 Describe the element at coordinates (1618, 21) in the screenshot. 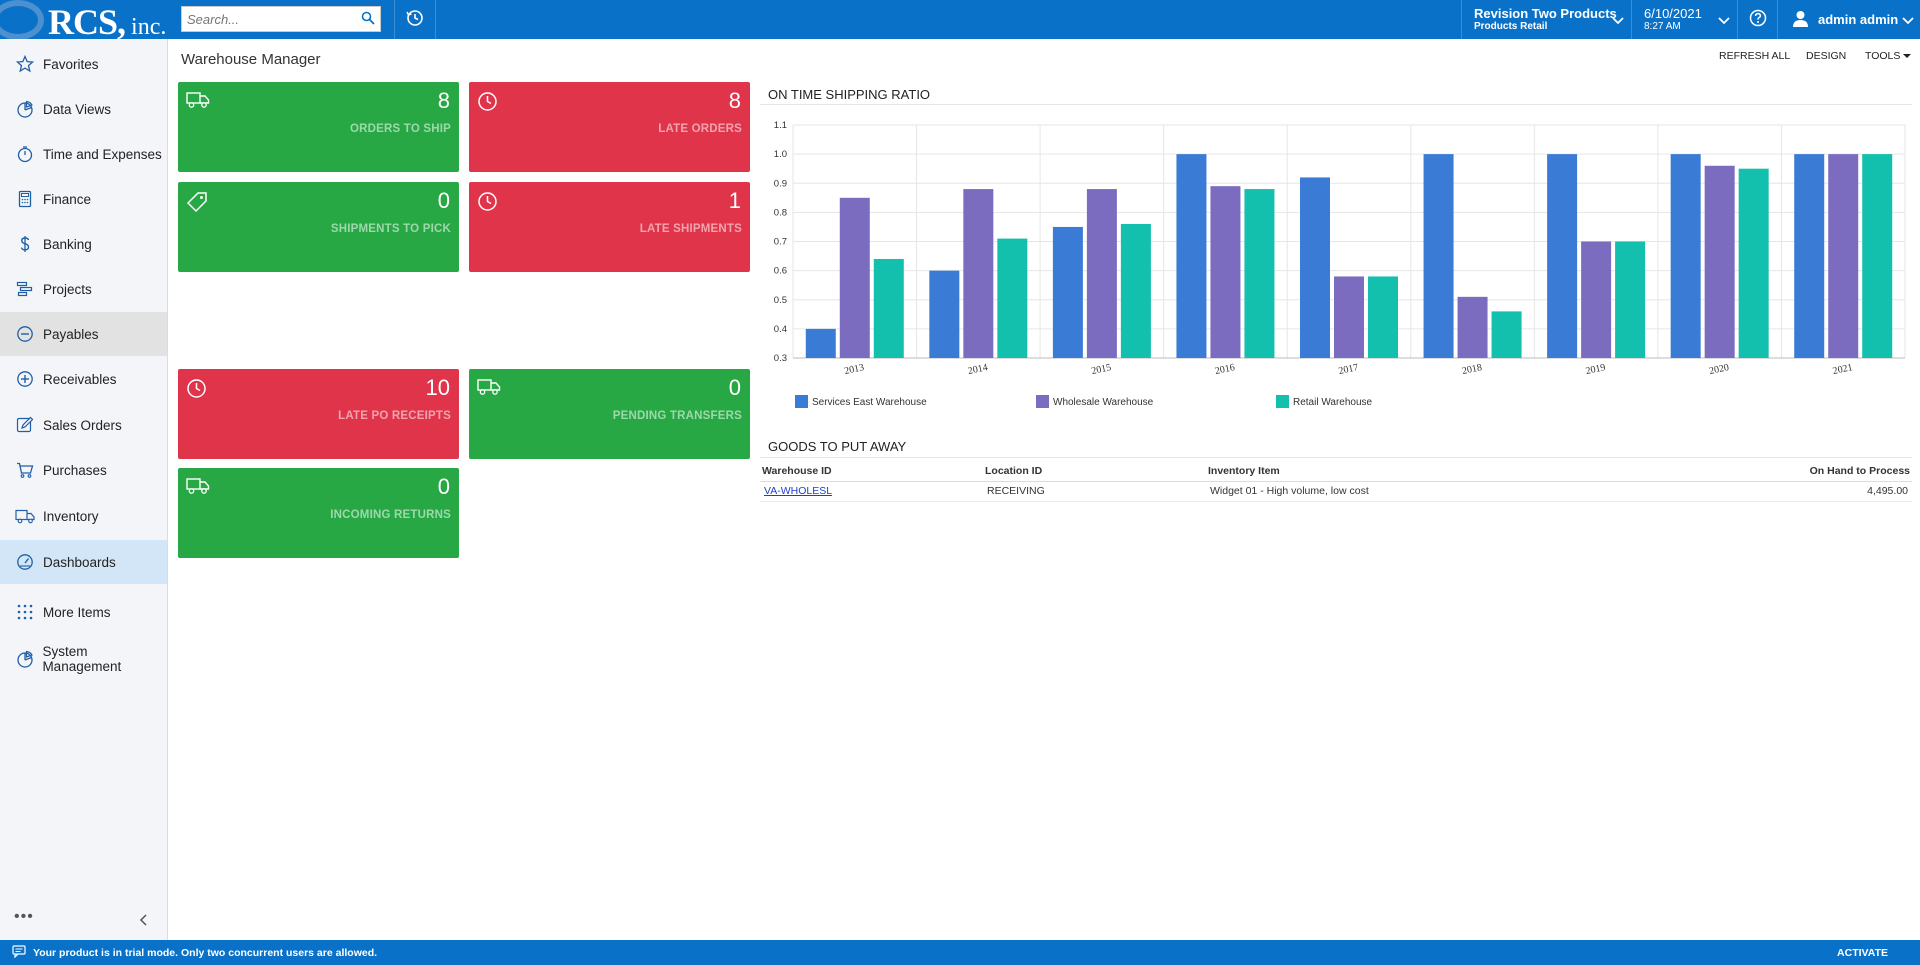

I see `chevron-down-icon` at that location.